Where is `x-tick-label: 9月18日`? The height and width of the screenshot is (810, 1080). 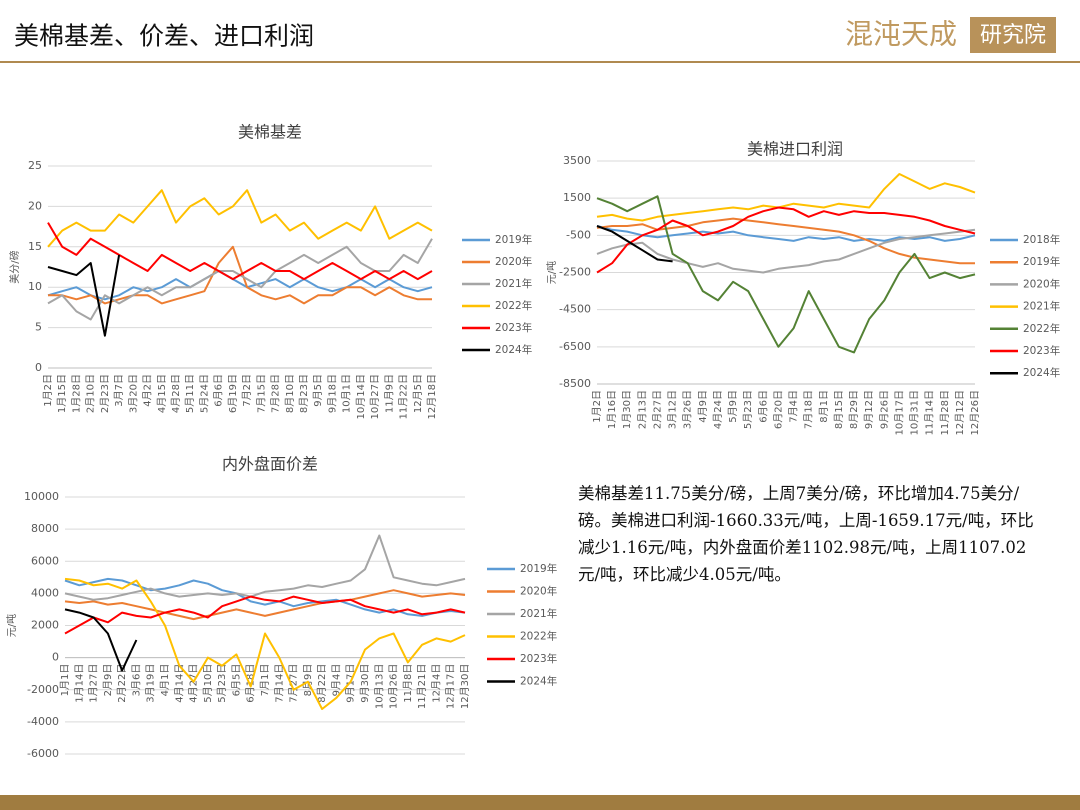 x-tick-label: 9月18日 is located at coordinates (332, 393).